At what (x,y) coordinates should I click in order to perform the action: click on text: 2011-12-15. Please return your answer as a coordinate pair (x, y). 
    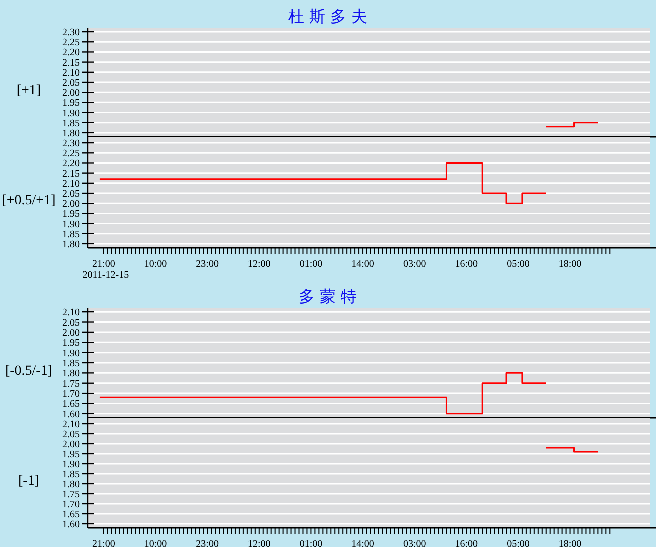
    Looking at the image, I should click on (106, 275).